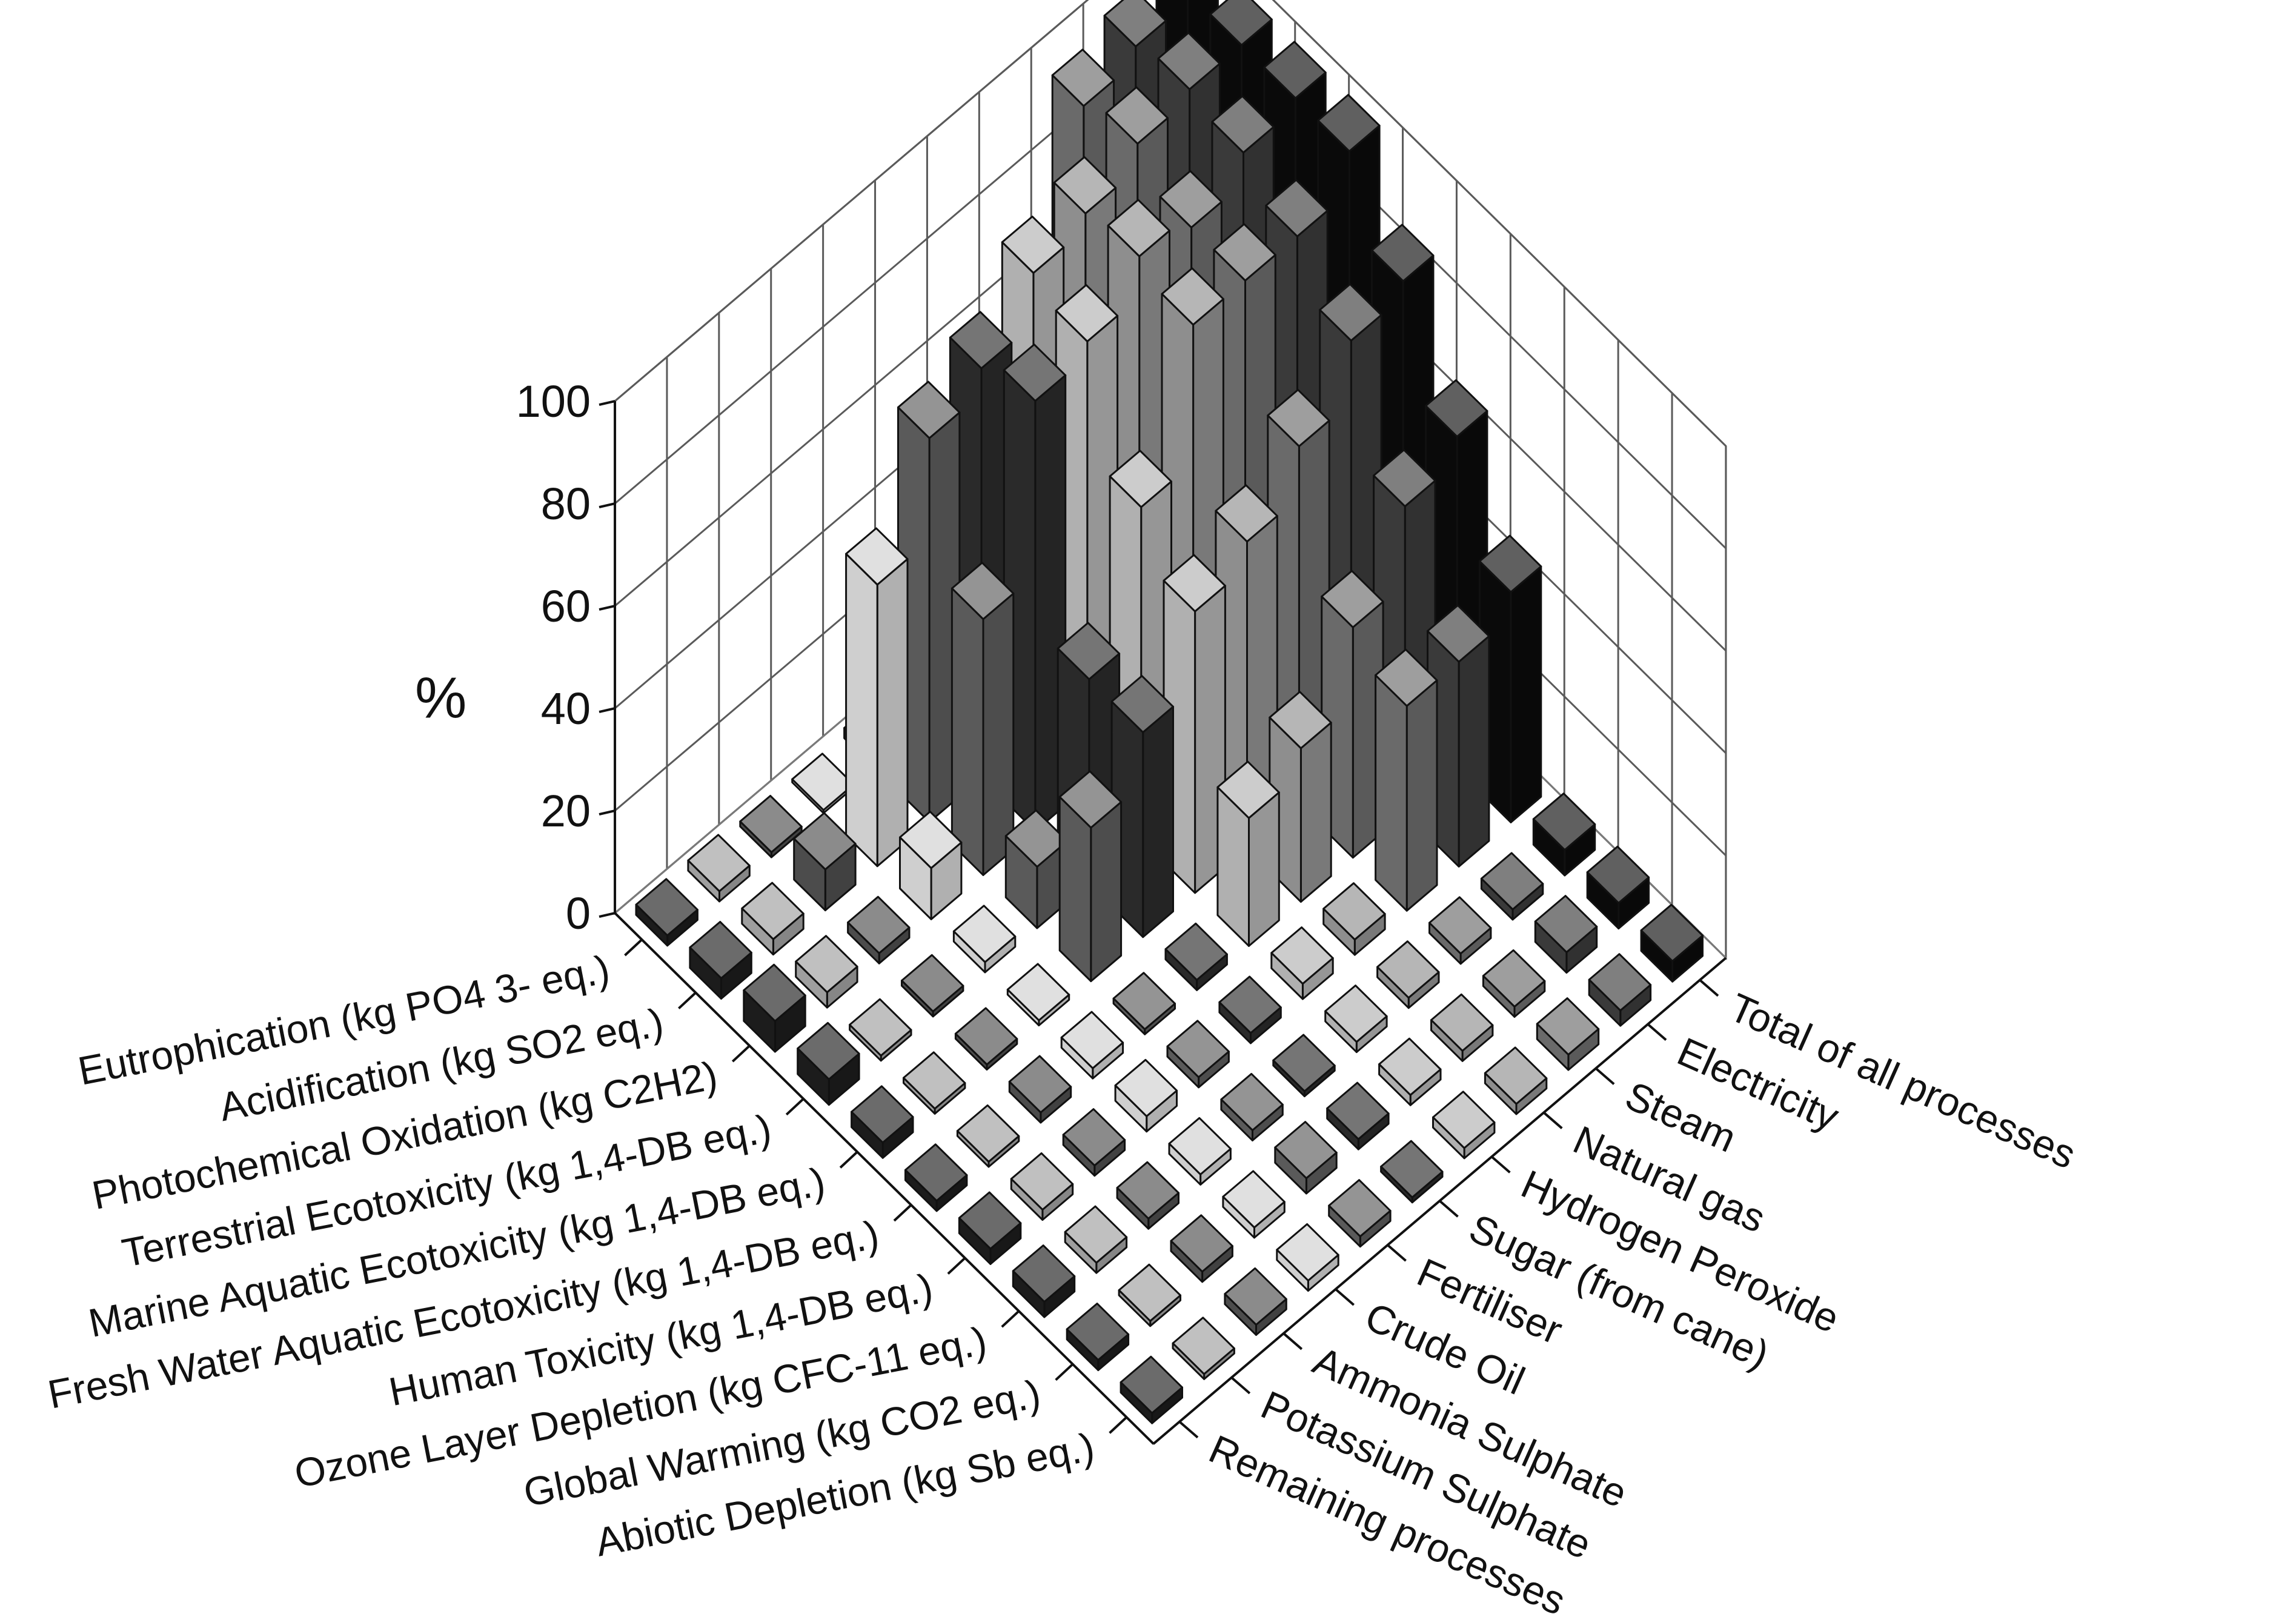 The image size is (2296, 1614). What do you see at coordinates (554, 402) in the screenshot?
I see `z-tick-label: 100` at bounding box center [554, 402].